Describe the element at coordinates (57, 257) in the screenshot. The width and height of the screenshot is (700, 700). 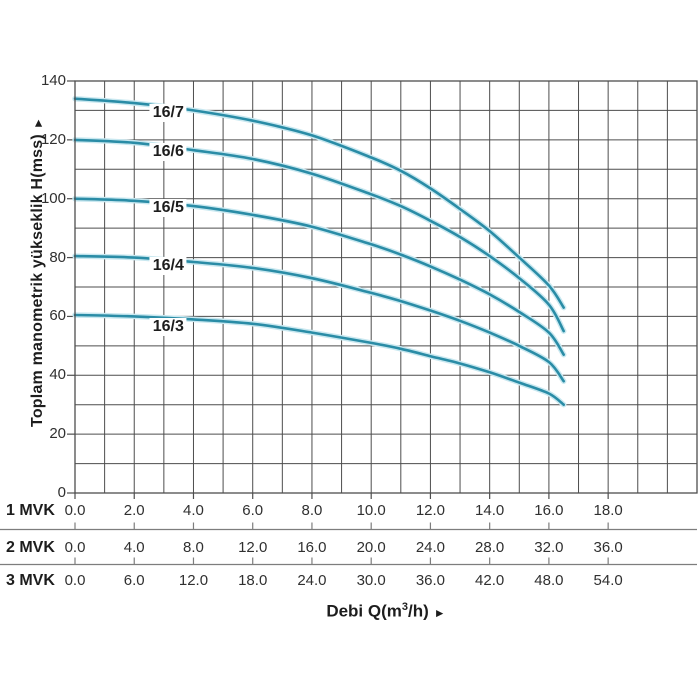
I see `y-tick-label: 80` at that location.